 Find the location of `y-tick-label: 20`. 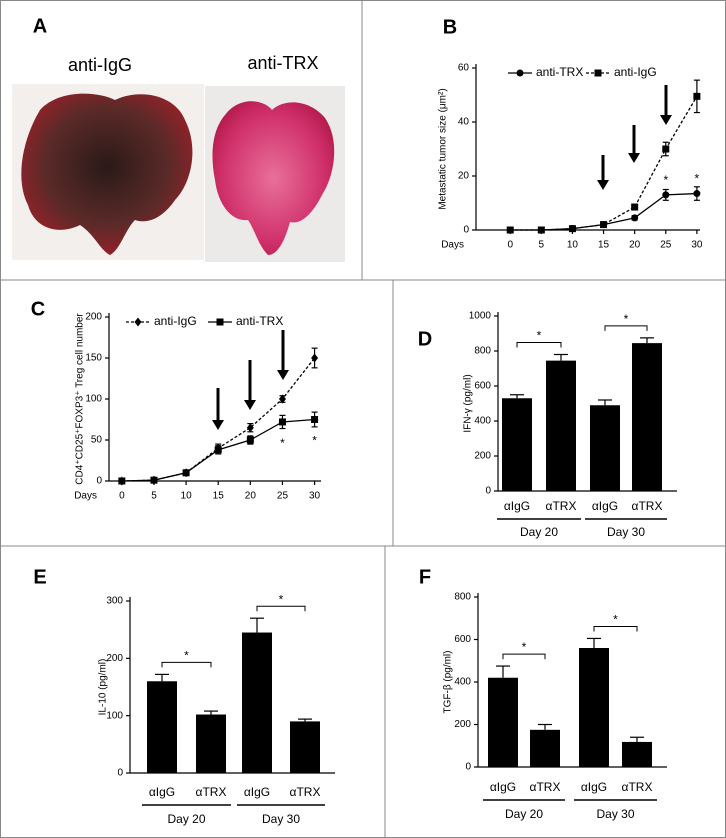

y-tick-label: 20 is located at coordinates (464, 176).